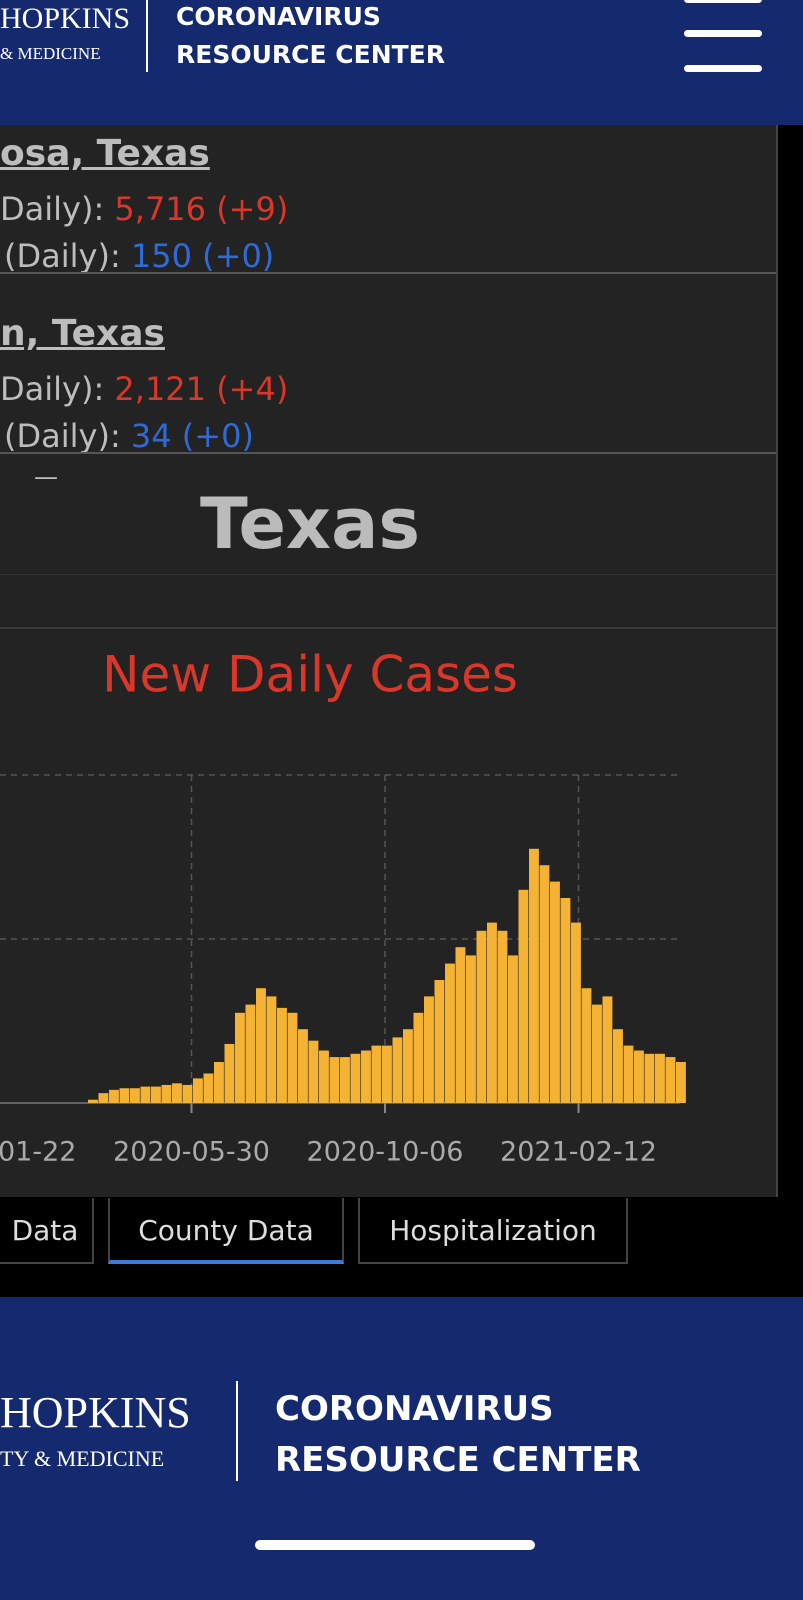  What do you see at coordinates (202, 256) in the screenshot?
I see `deaths: 150 (+0)` at bounding box center [202, 256].